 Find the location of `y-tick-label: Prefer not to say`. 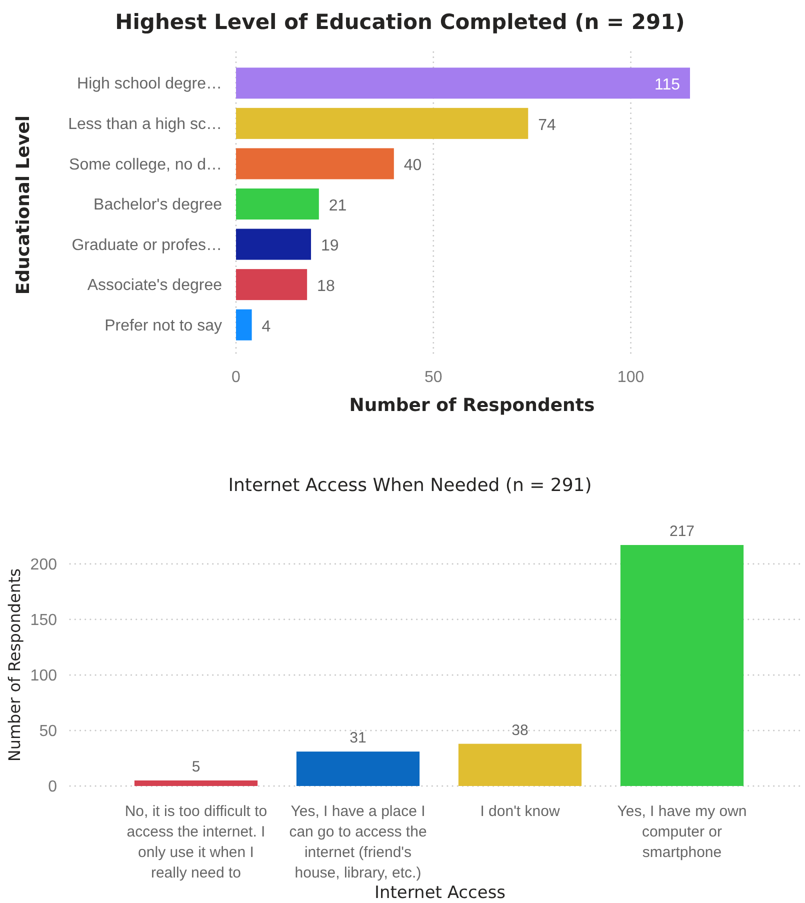

y-tick-label: Prefer not to say is located at coordinates (163, 325).